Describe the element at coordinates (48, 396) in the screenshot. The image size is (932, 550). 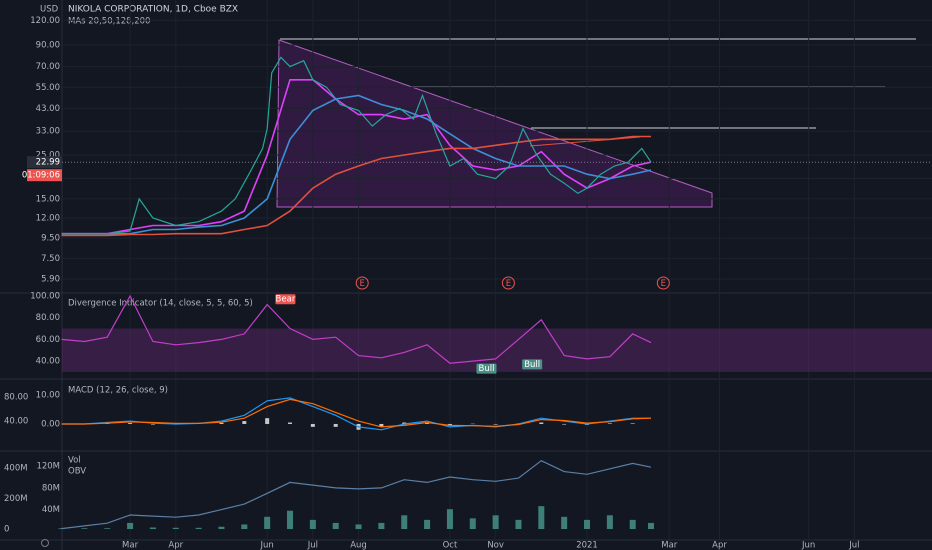
I see `y-tick-label: 10.00` at that location.